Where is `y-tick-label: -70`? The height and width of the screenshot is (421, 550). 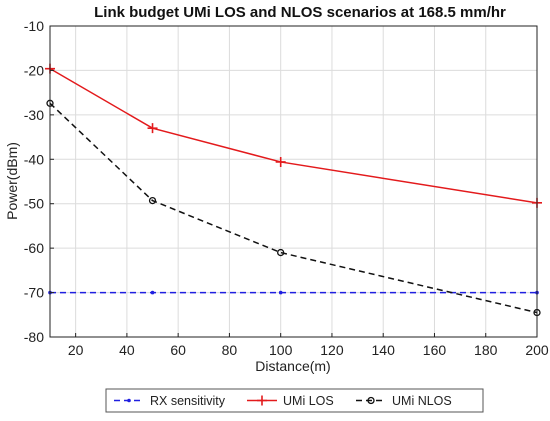 y-tick-label: -70 is located at coordinates (34, 293).